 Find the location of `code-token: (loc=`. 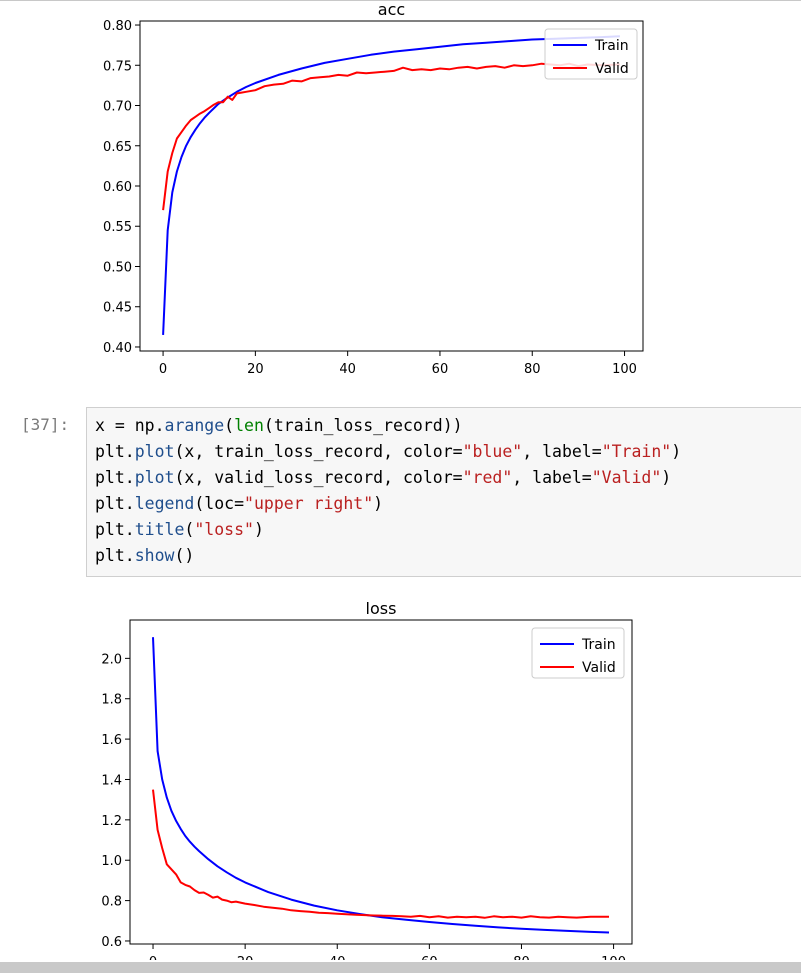

code-token: (loc= is located at coordinates (219, 503).